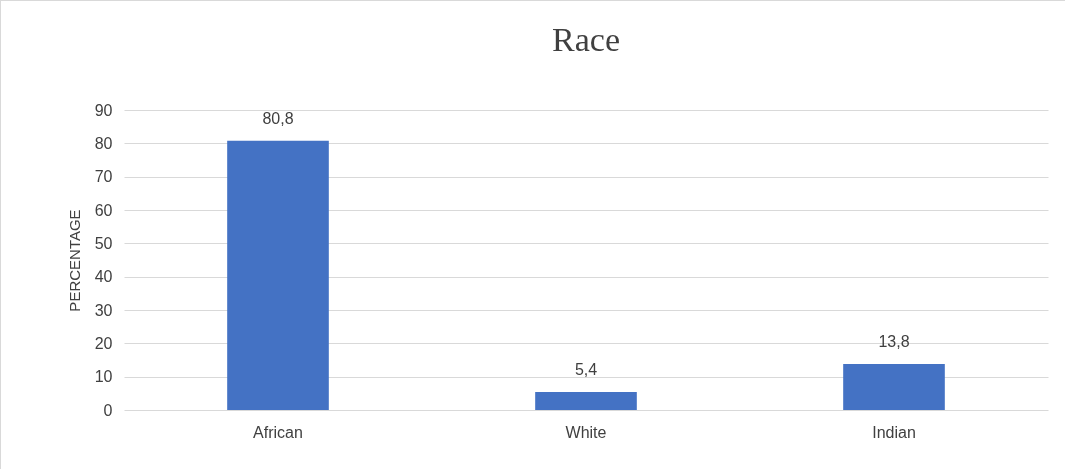  Describe the element at coordinates (103, 177) in the screenshot. I see `y-tick-label: 70` at that location.